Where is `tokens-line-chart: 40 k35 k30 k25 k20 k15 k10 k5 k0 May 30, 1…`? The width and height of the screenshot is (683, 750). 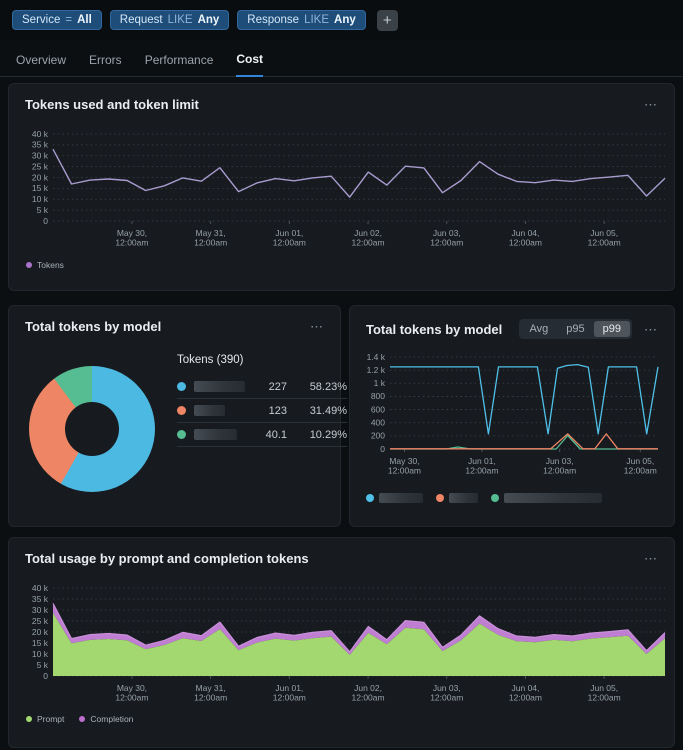
tokens-line-chart: 40 k35 k30 k25 k20 k15 k10 k5 k0 May 30, 1… is located at coordinates (349, 188).